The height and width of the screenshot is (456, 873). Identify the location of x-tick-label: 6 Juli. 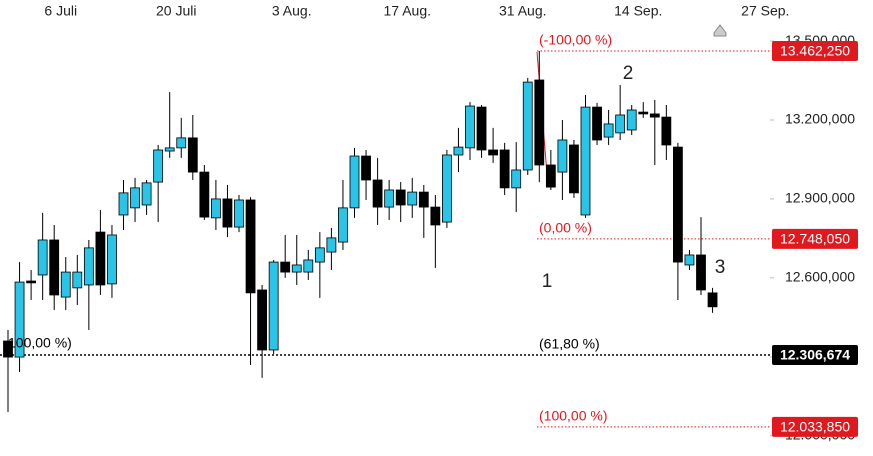
(60, 11).